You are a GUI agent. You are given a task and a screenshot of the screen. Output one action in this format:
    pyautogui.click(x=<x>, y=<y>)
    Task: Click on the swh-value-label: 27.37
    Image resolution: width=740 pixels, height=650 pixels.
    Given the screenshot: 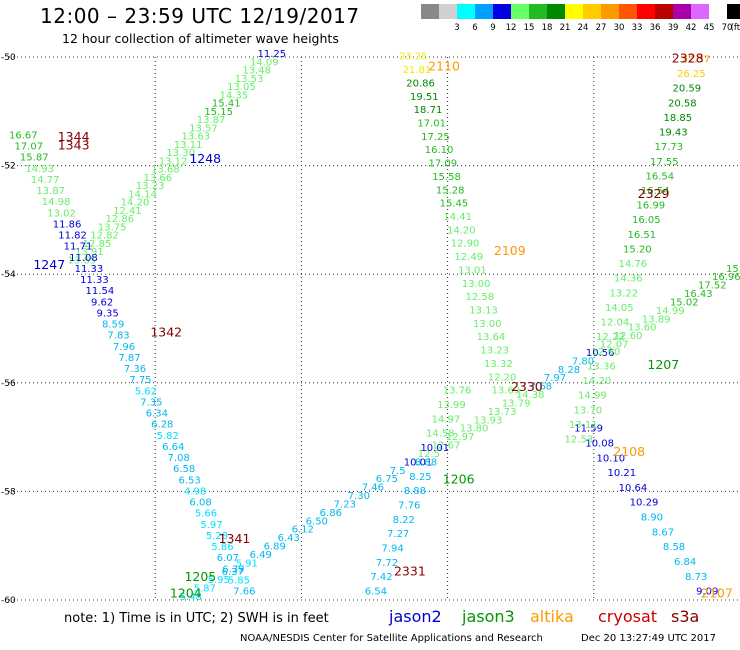 What is the action you would take?
    pyautogui.click(x=696, y=59)
    